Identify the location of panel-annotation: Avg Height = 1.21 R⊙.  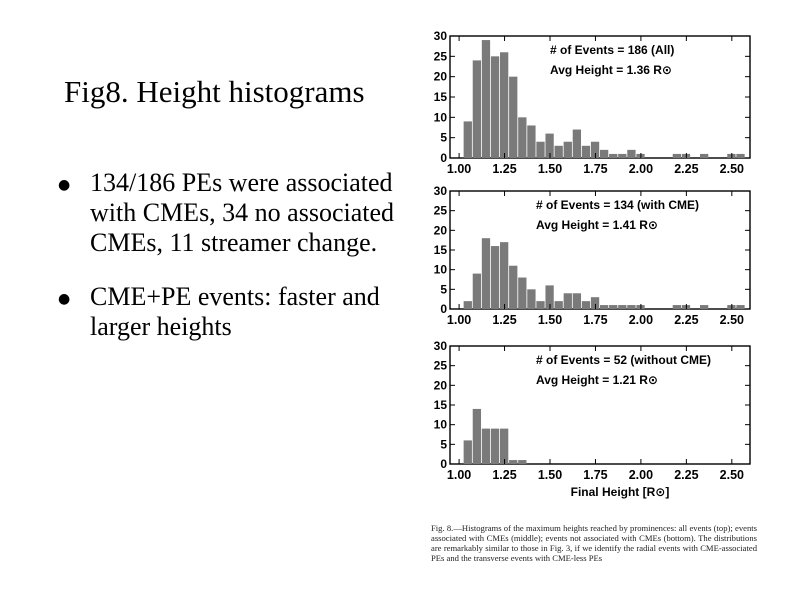
(597, 380).